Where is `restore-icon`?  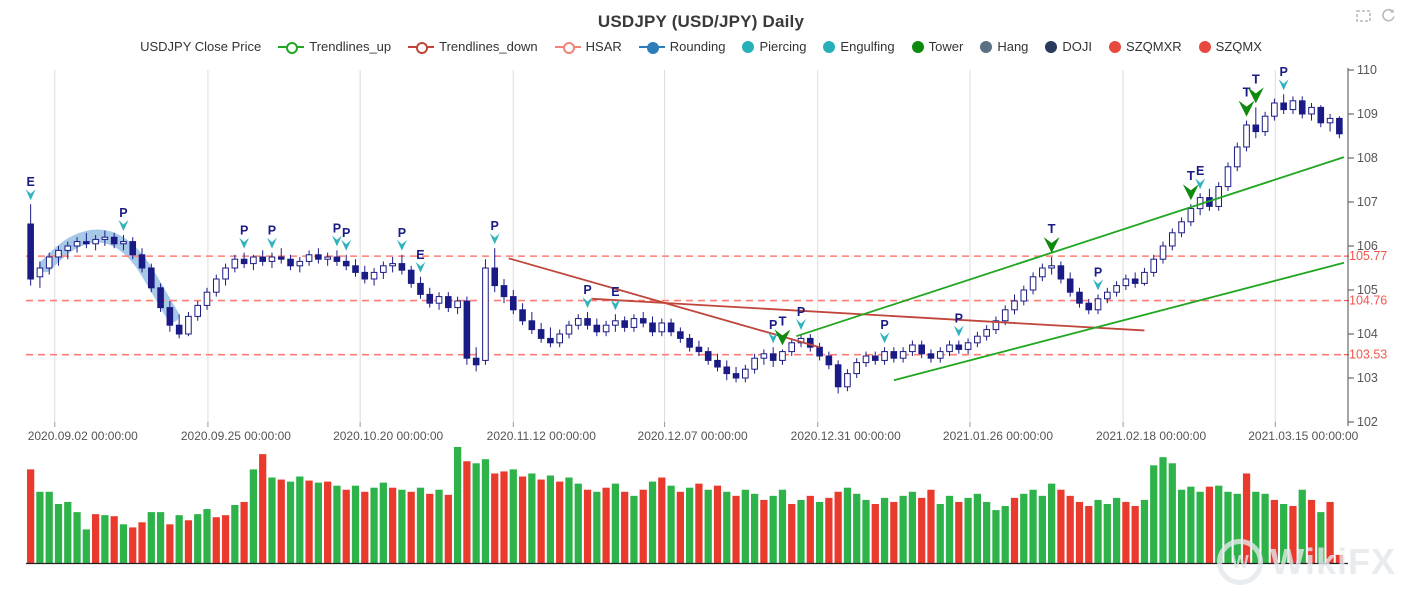 restore-icon is located at coordinates (1388, 15).